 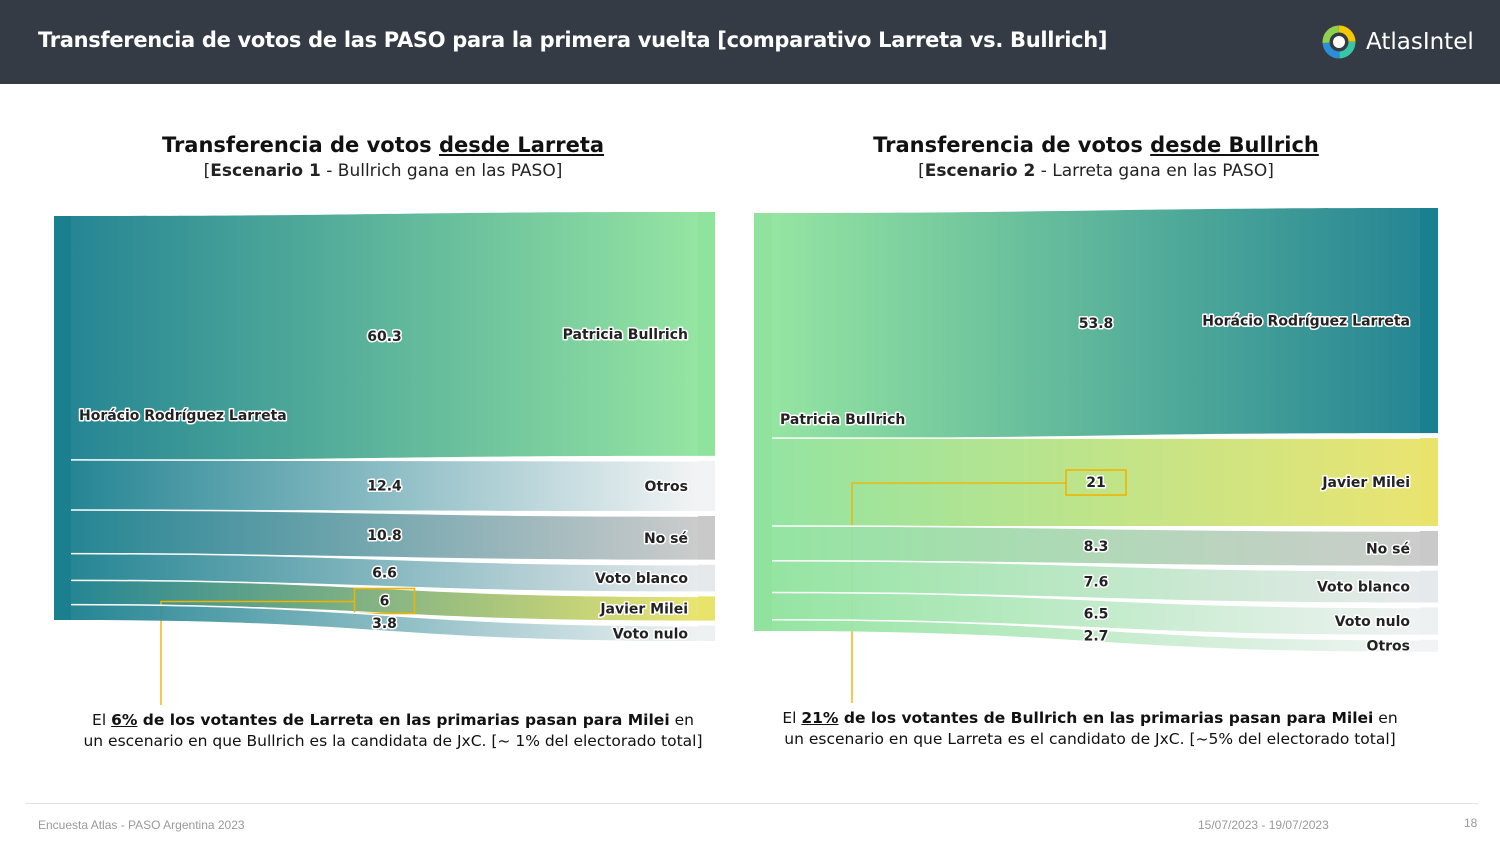 I want to click on page-number: 18, so click(x=1471, y=823).